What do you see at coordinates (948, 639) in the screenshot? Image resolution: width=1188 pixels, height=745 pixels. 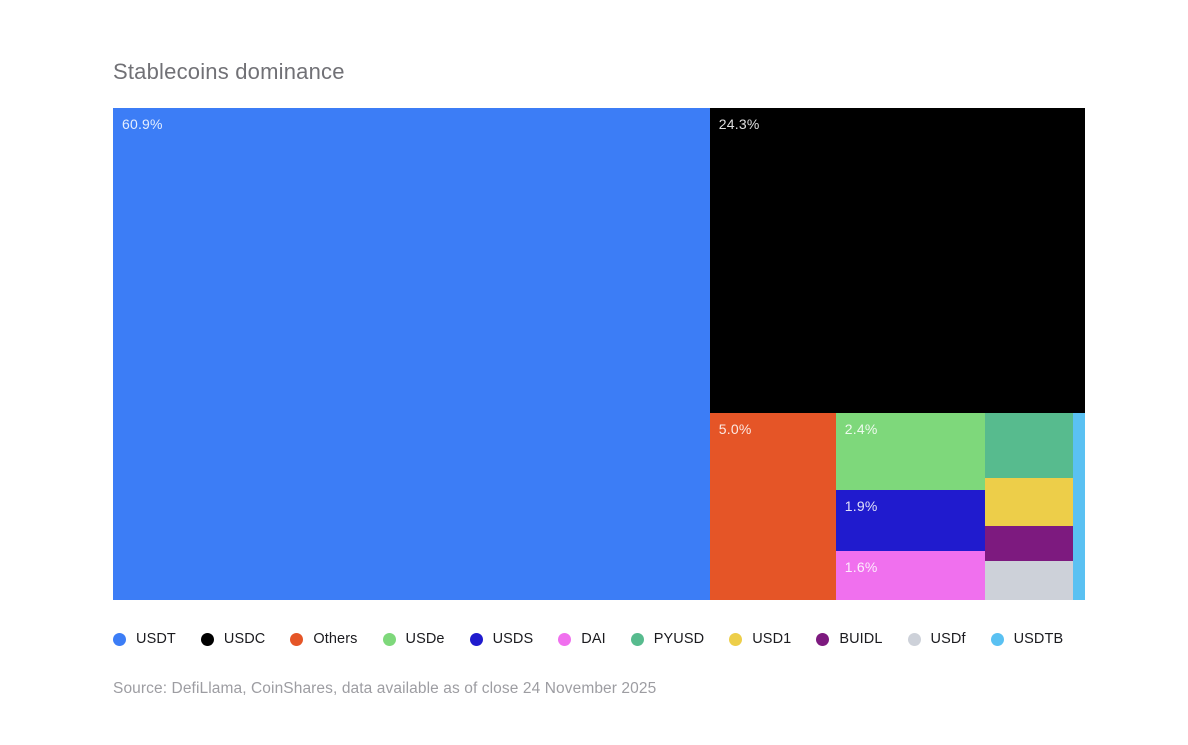 I see `legend-label: USDf` at bounding box center [948, 639].